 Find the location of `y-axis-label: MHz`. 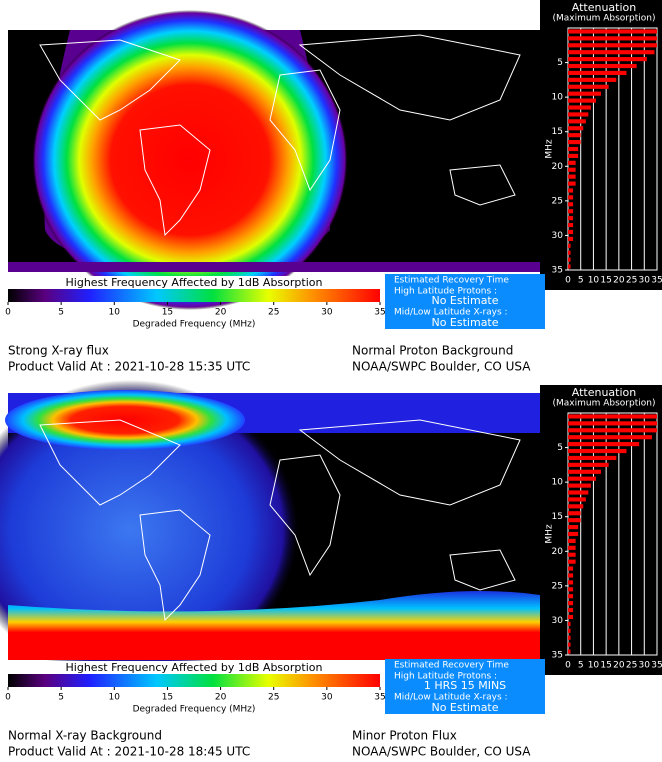

y-axis-label: MHz is located at coordinates (550, 149).